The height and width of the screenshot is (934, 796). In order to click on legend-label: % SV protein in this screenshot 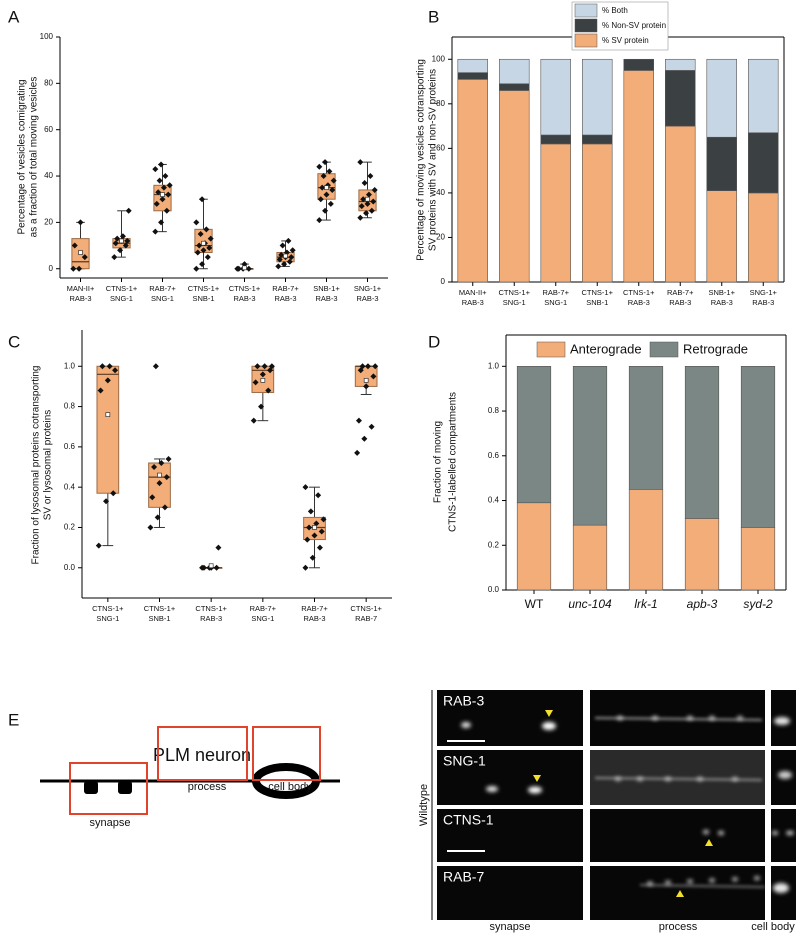, I will do `click(625, 40)`.